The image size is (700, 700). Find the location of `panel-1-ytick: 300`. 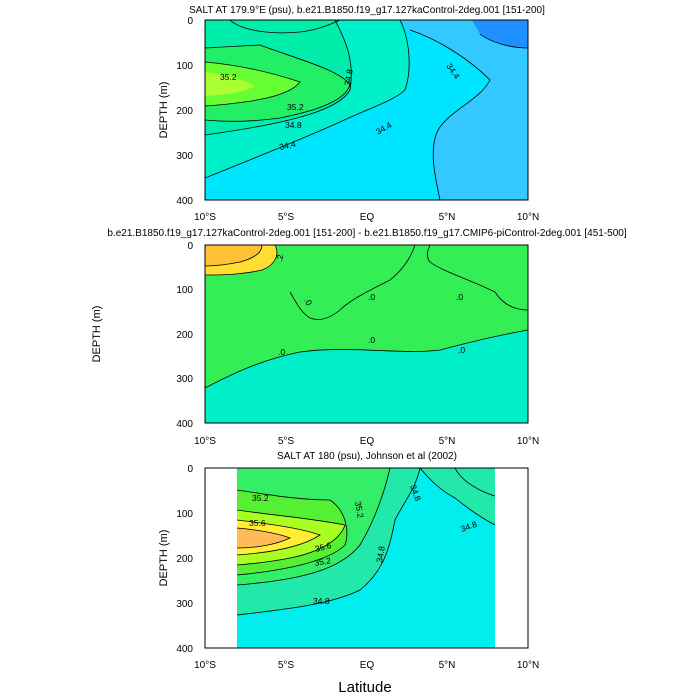

panel-1-ytick: 300 is located at coordinates (184, 156).